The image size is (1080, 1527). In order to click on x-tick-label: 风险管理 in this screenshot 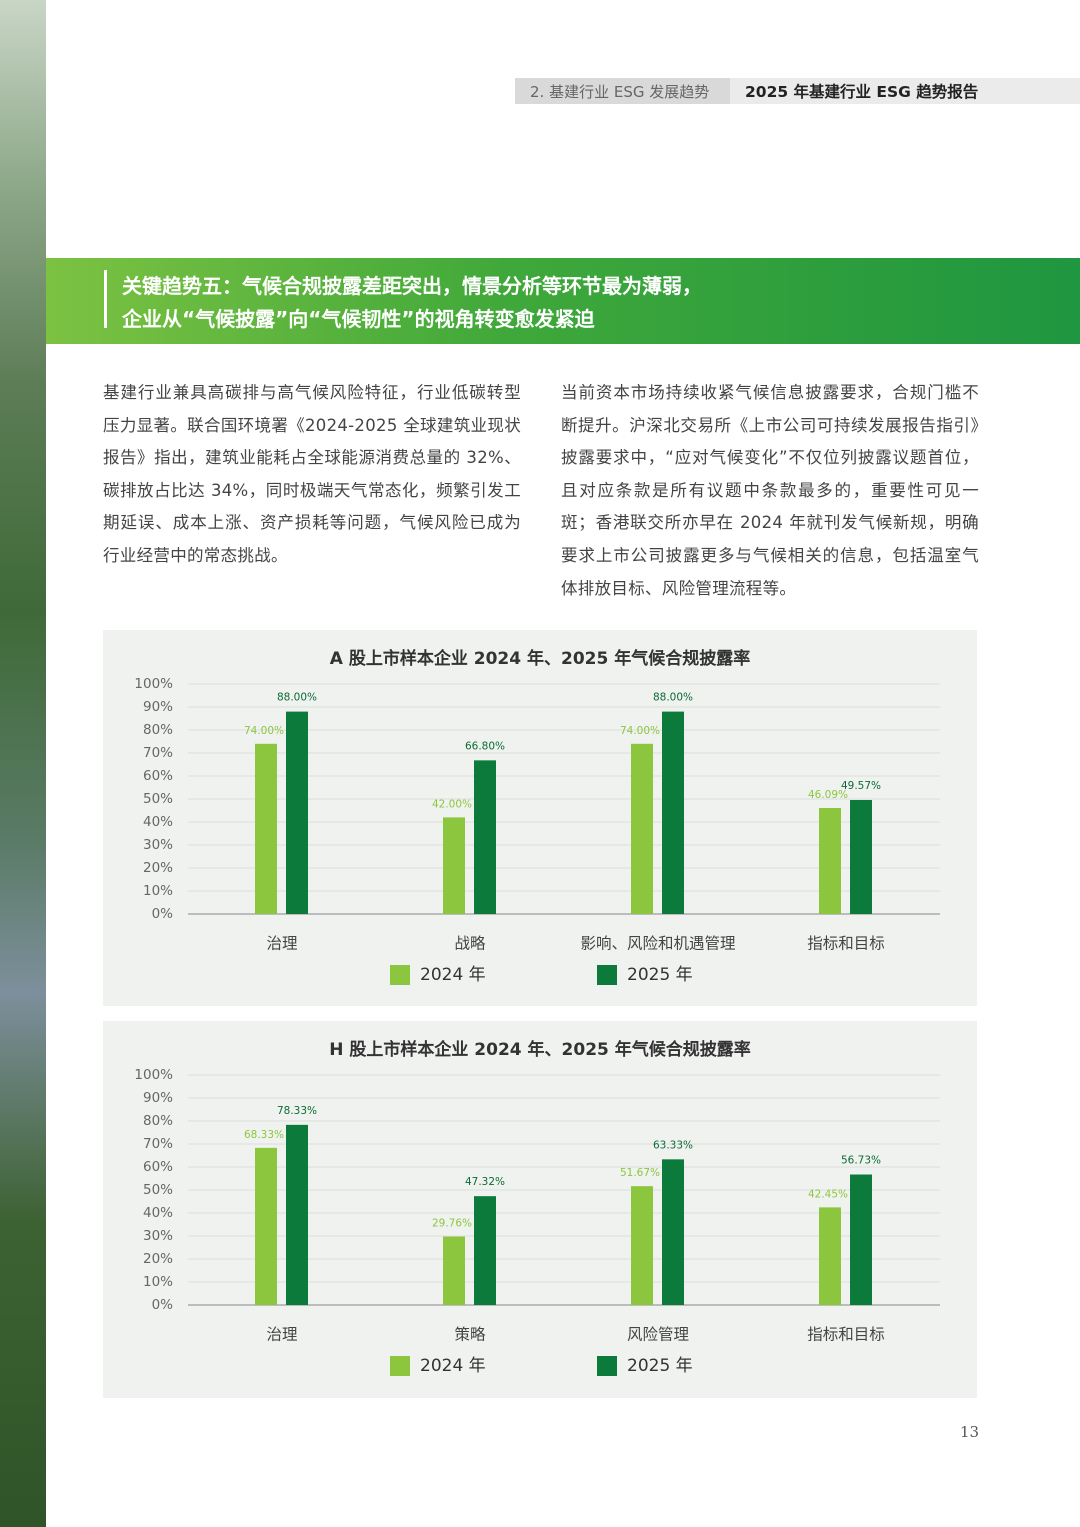, I will do `click(658, 1335)`.